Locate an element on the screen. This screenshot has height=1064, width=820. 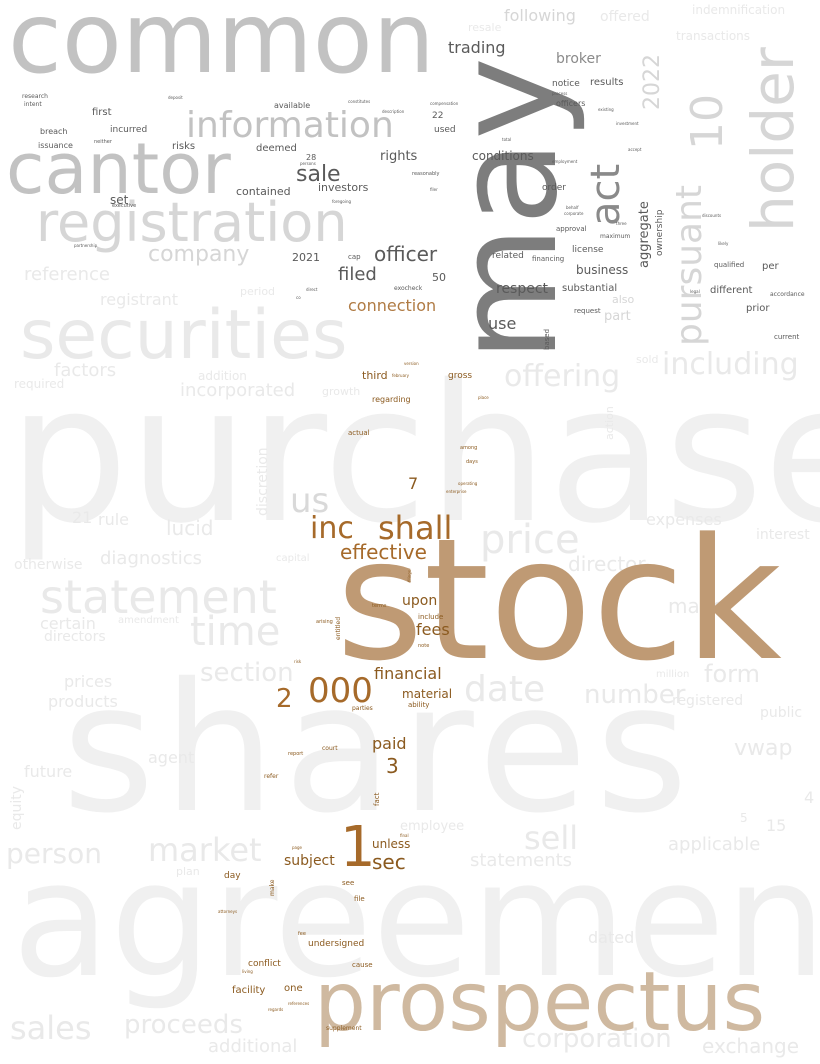
word-trading: trading is located at coordinates (477, 47).